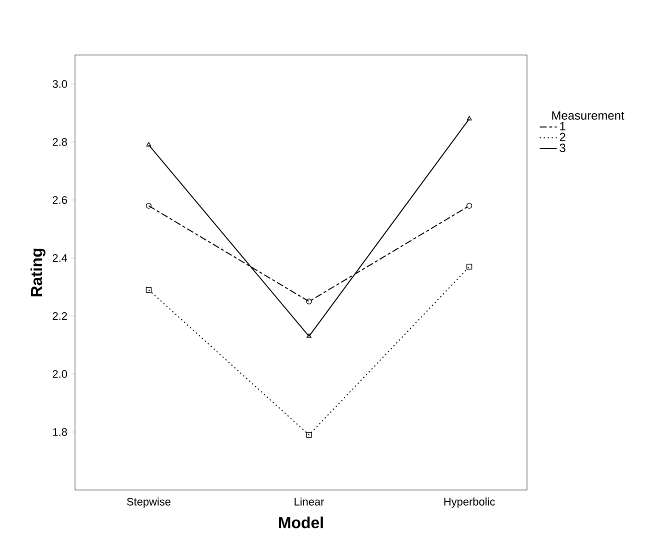 Image resolution: width=671 pixels, height=549 pixels. What do you see at coordinates (148, 503) in the screenshot?
I see `x-tick-label: Stepwise` at bounding box center [148, 503].